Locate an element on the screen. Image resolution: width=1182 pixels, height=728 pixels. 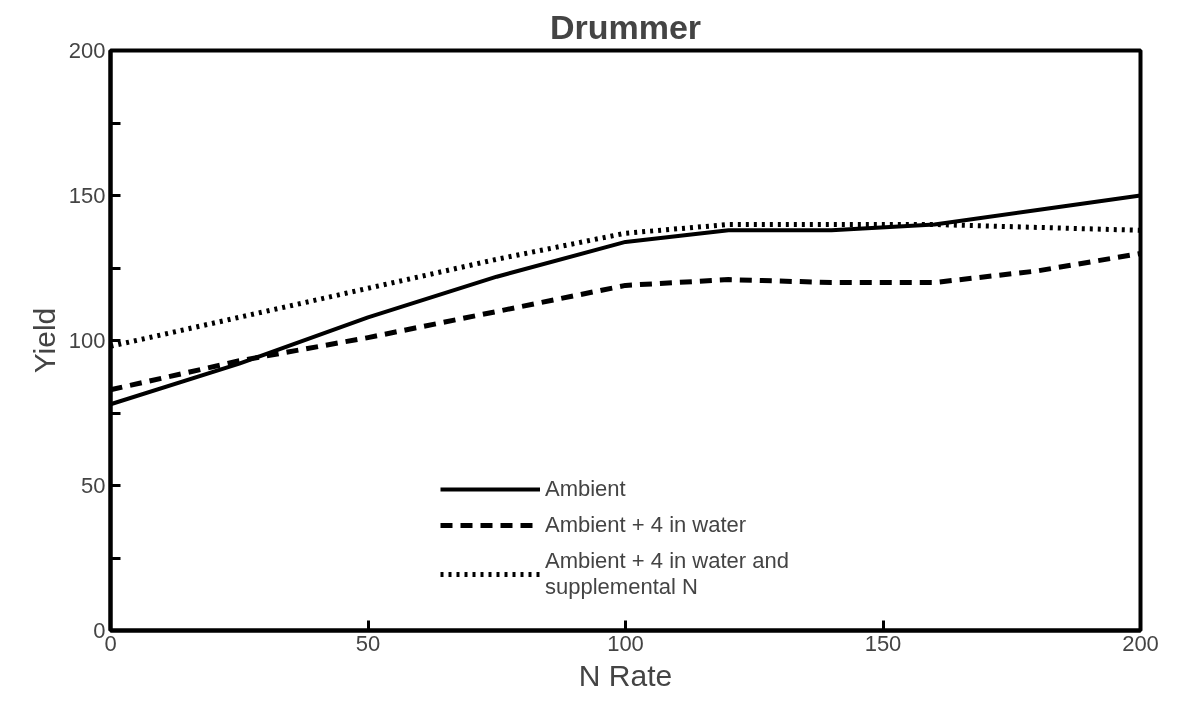
legend-label: Ambient + 4 in water and supplemental N is located at coordinates (667, 574).